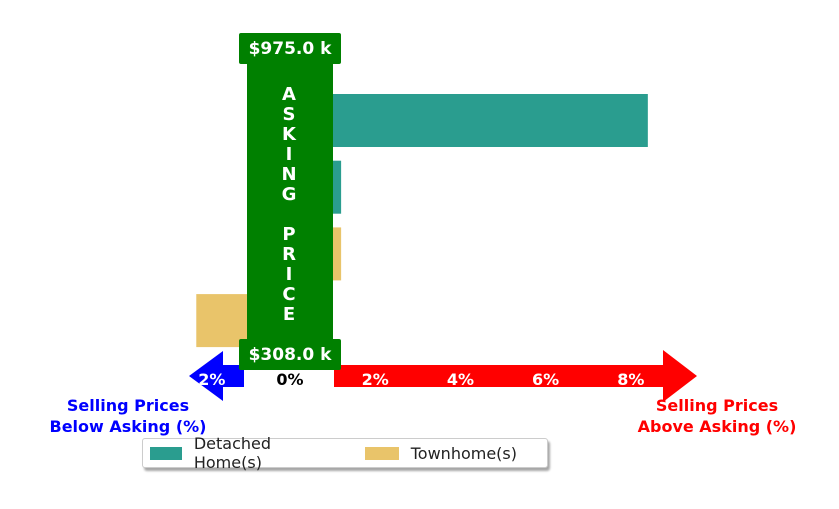  I want to click on asking-letter-12: E, so click(289, 314).